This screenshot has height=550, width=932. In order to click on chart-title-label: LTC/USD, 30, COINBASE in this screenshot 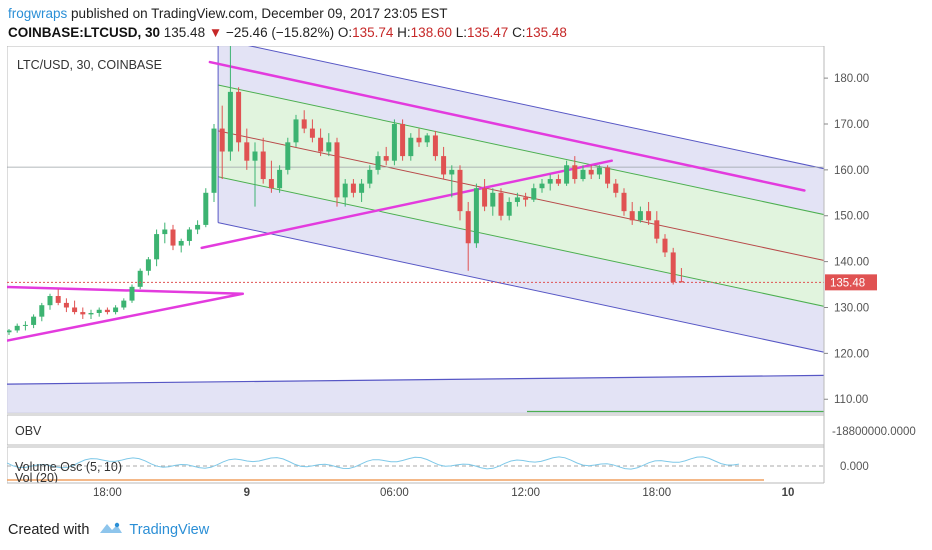, I will do `click(89, 65)`.